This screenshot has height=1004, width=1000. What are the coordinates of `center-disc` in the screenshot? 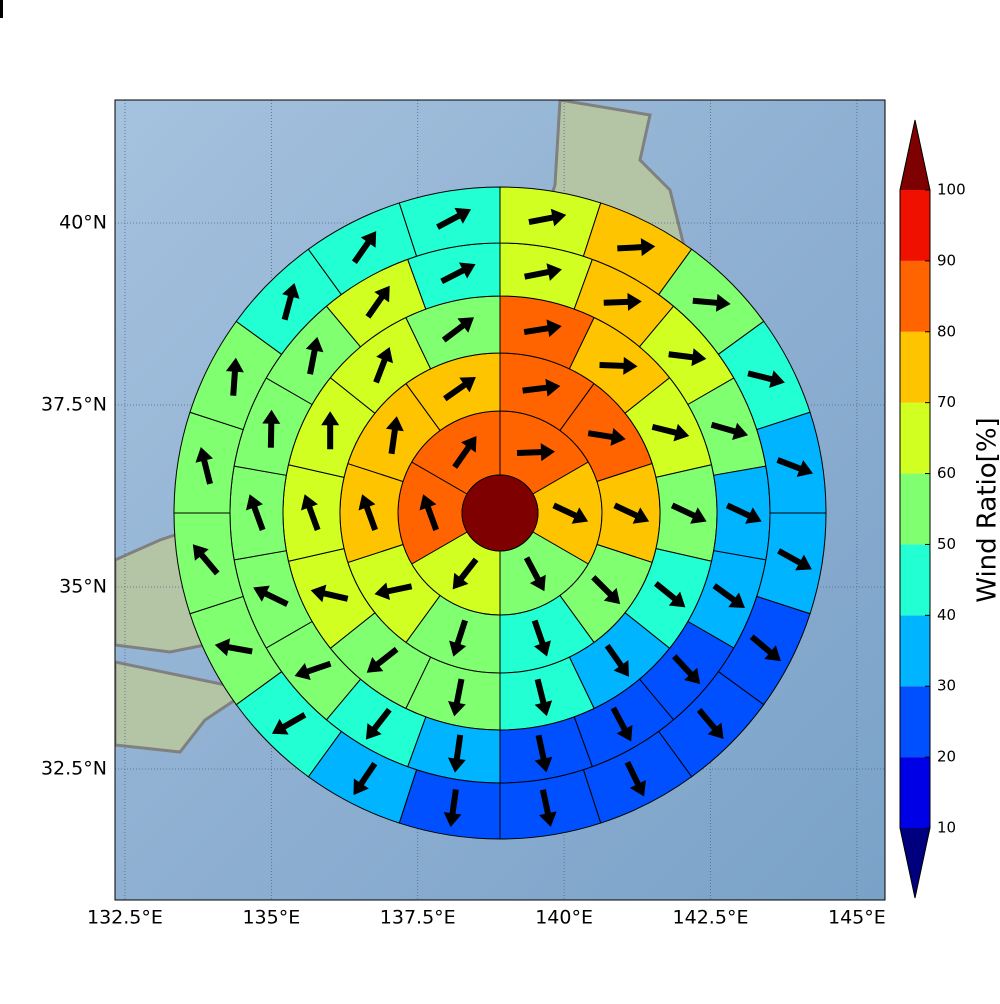 It's located at (500, 513).